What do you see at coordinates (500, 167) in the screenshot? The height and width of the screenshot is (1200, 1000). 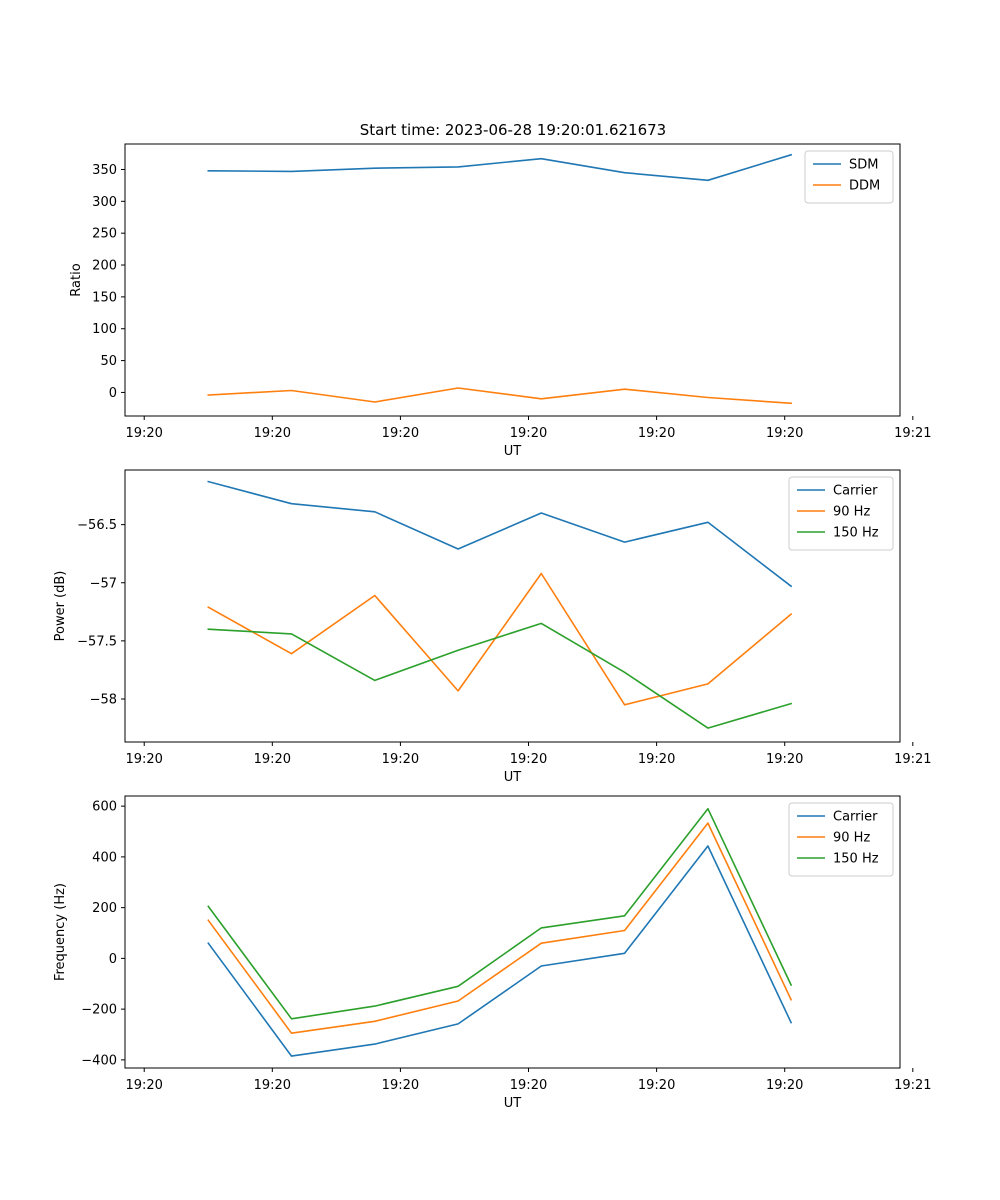 I see `series-line-sdm` at bounding box center [500, 167].